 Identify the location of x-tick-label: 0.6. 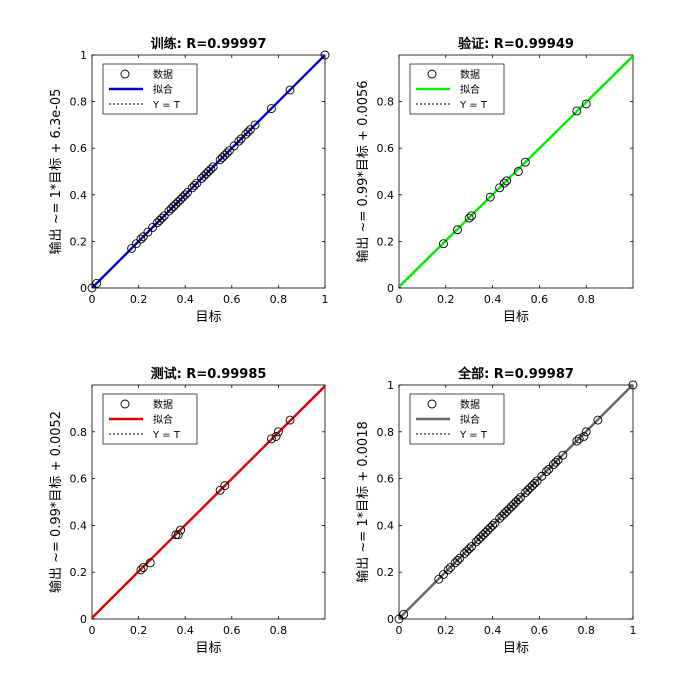
(540, 299).